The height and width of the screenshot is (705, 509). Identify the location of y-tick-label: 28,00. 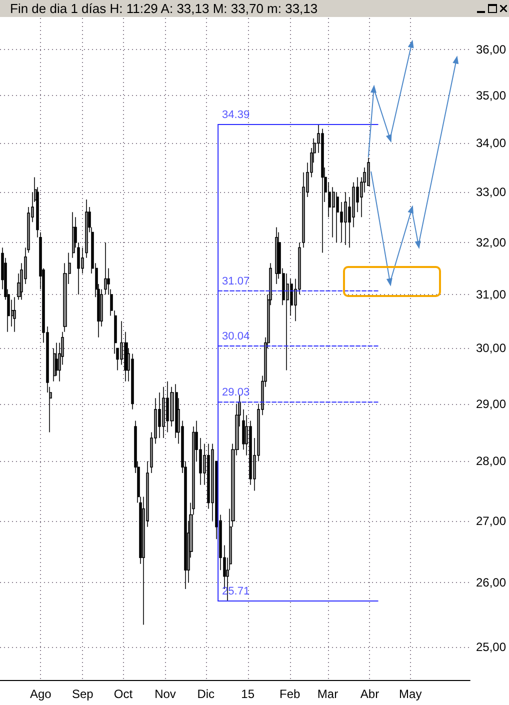
(491, 461).